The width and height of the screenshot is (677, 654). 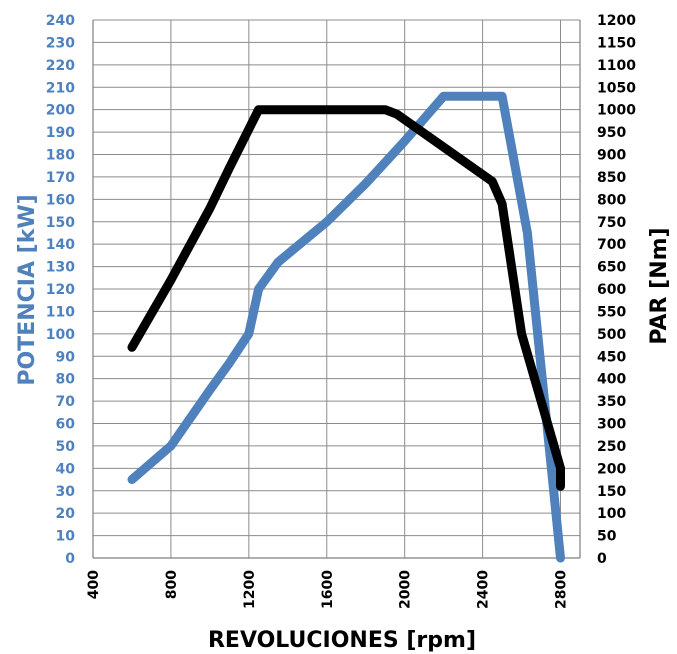 I want to click on y-left-tick-label: 240, so click(x=60, y=21).